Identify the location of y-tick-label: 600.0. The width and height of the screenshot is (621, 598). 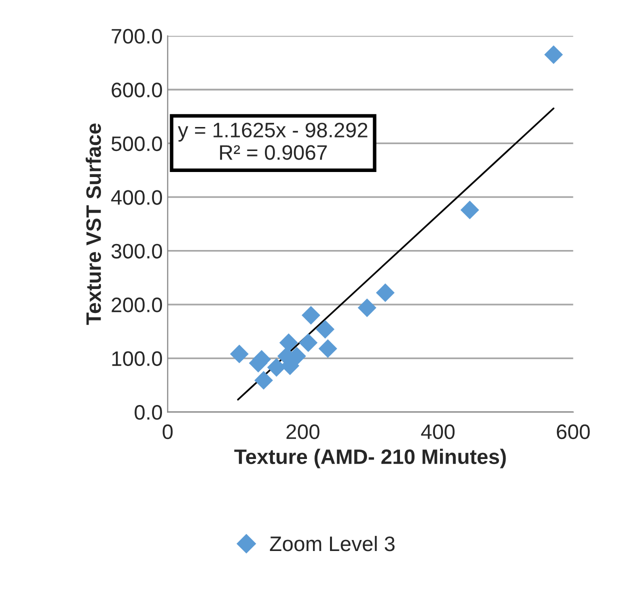
(137, 90).